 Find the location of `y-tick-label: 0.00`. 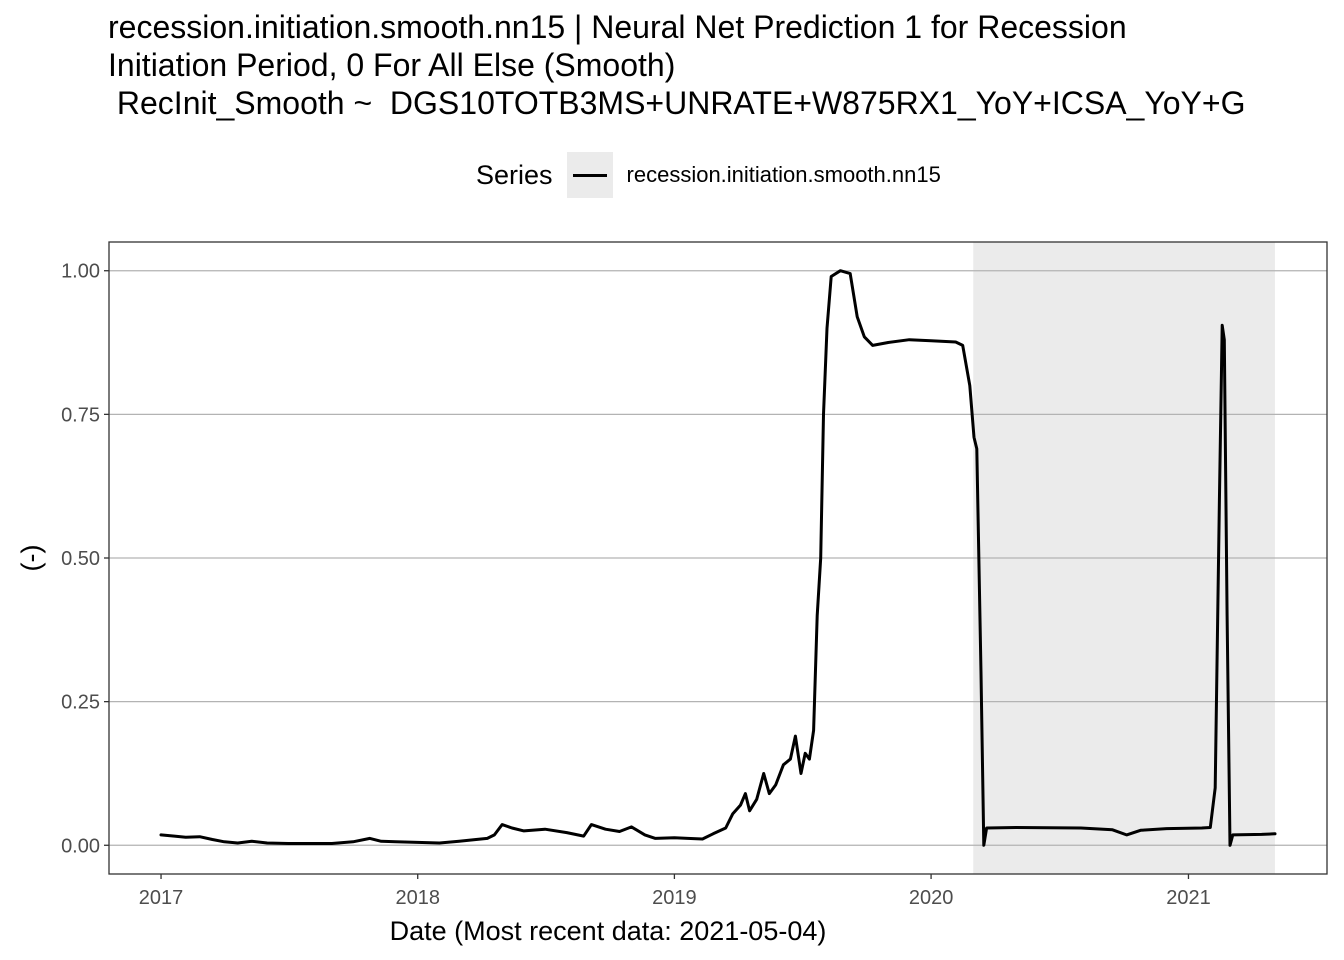

y-tick-label: 0.00 is located at coordinates (80, 846).